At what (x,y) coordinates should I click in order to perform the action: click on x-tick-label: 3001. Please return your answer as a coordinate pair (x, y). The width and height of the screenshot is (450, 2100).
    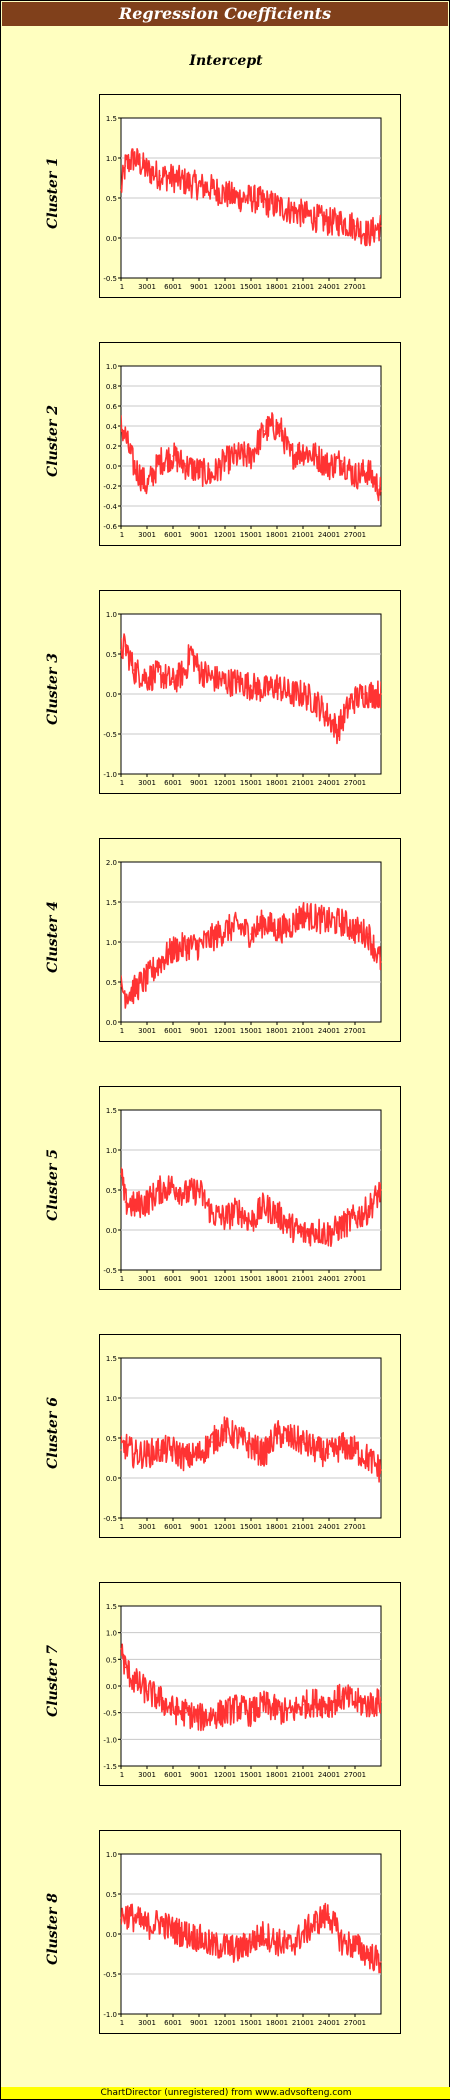
    Looking at the image, I should click on (147, 1527).